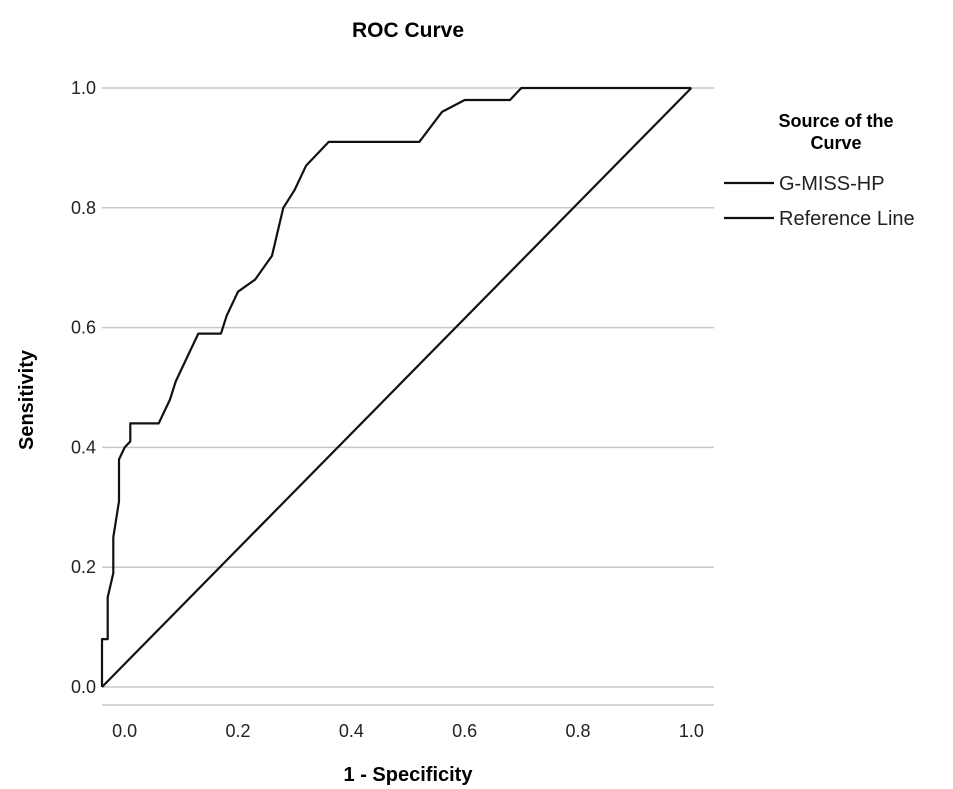  Describe the element at coordinates (835, 132) in the screenshot. I see `legend-title: Source of the Curve` at that location.